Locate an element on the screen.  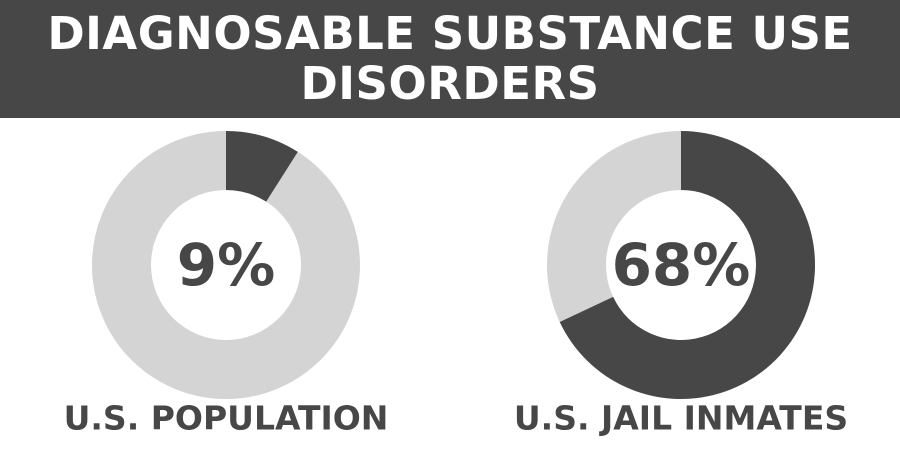
donut-segment is located at coordinates (262, 166).